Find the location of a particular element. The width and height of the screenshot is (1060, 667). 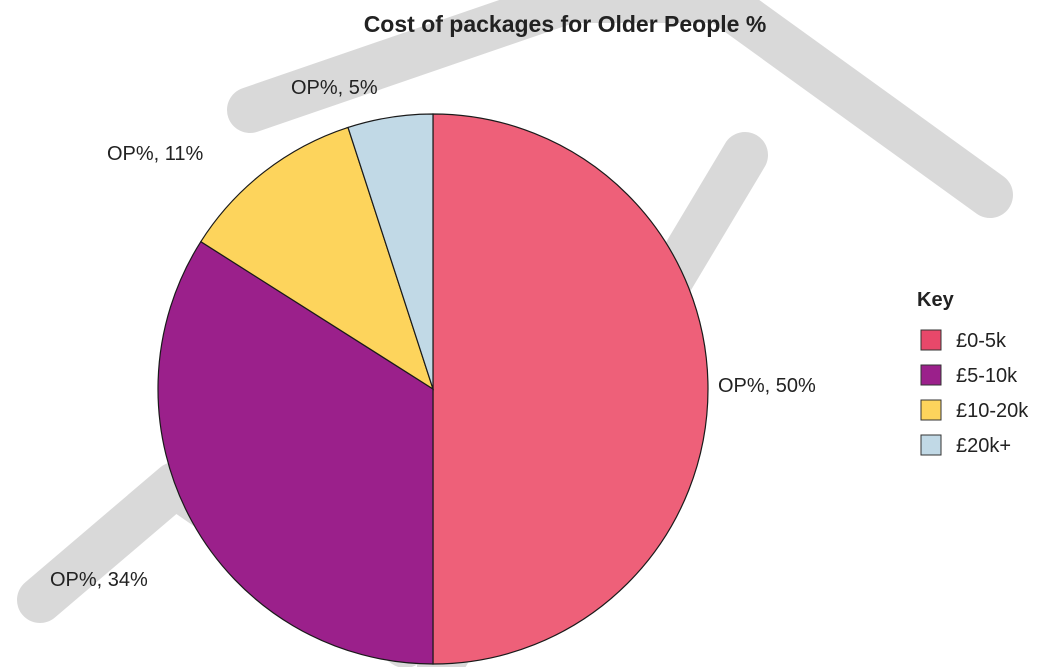

chart-title: Cost of packages for Older People % is located at coordinates (565, 24).